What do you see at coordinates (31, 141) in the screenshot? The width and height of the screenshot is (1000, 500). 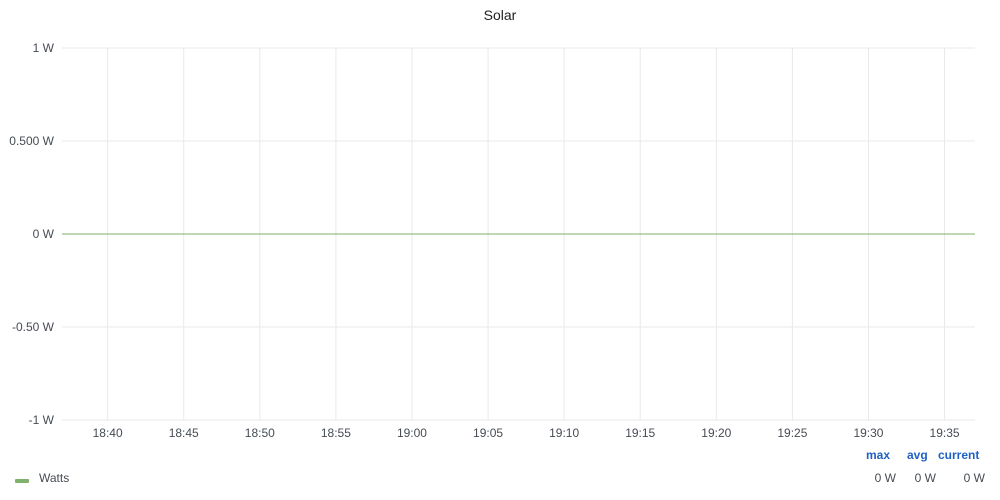 I see `y-tick-label: 0.500 W` at bounding box center [31, 141].